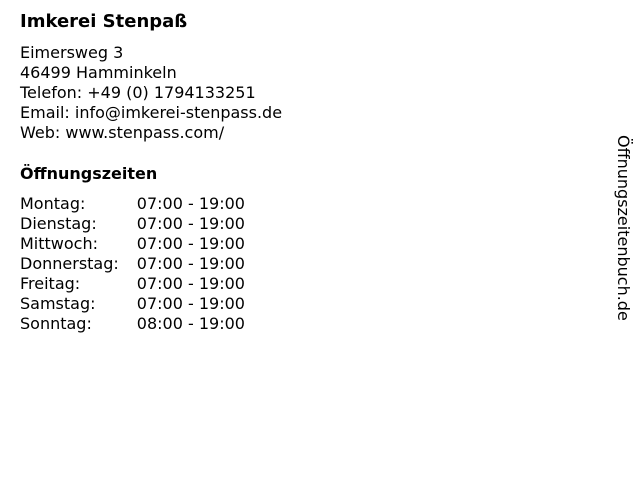 The width and height of the screenshot is (640, 480). What do you see at coordinates (50, 283) in the screenshot?
I see `day: Freitag:` at bounding box center [50, 283].